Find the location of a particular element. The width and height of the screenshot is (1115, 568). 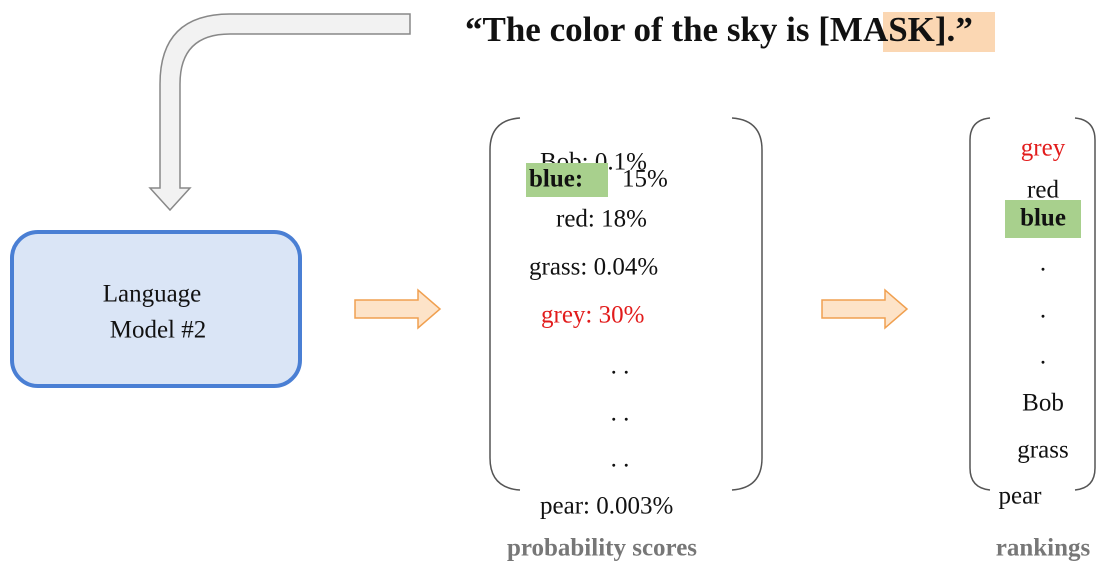

rank-item: grass is located at coordinates (1042, 450).